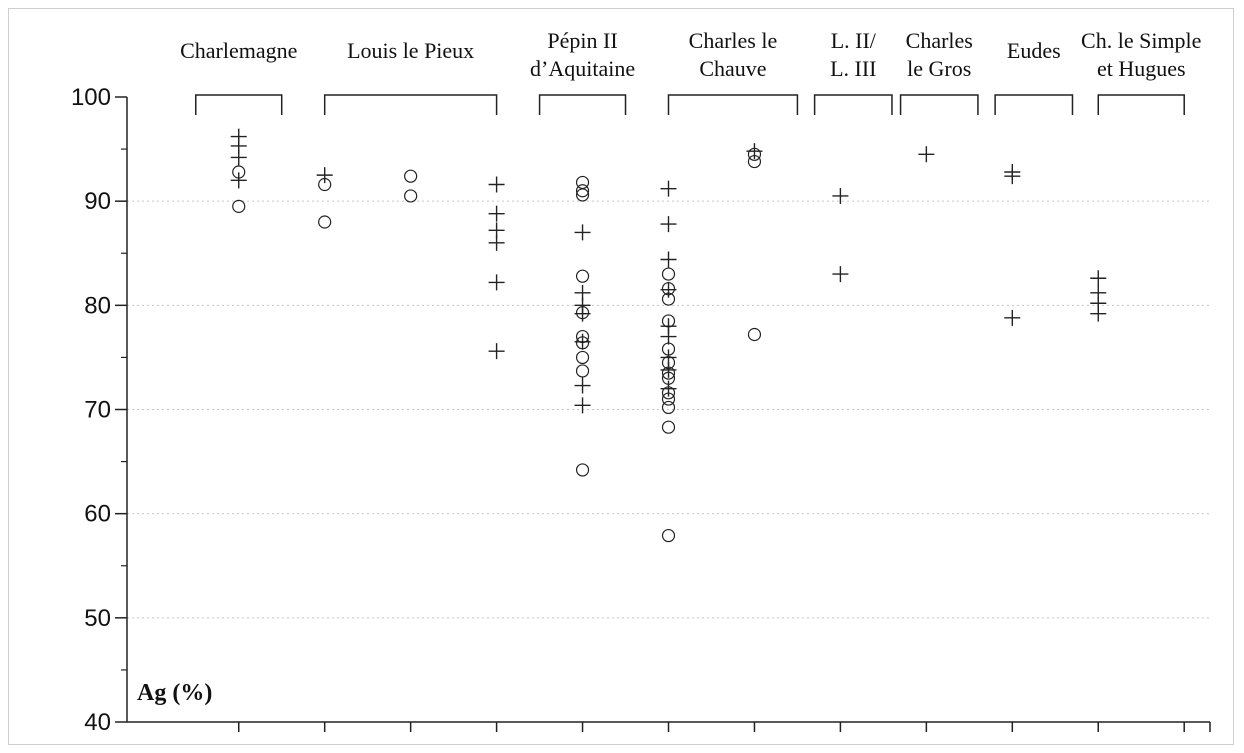 The height and width of the screenshot is (753, 1244). I want to click on group-label: Charles, so click(939, 40).